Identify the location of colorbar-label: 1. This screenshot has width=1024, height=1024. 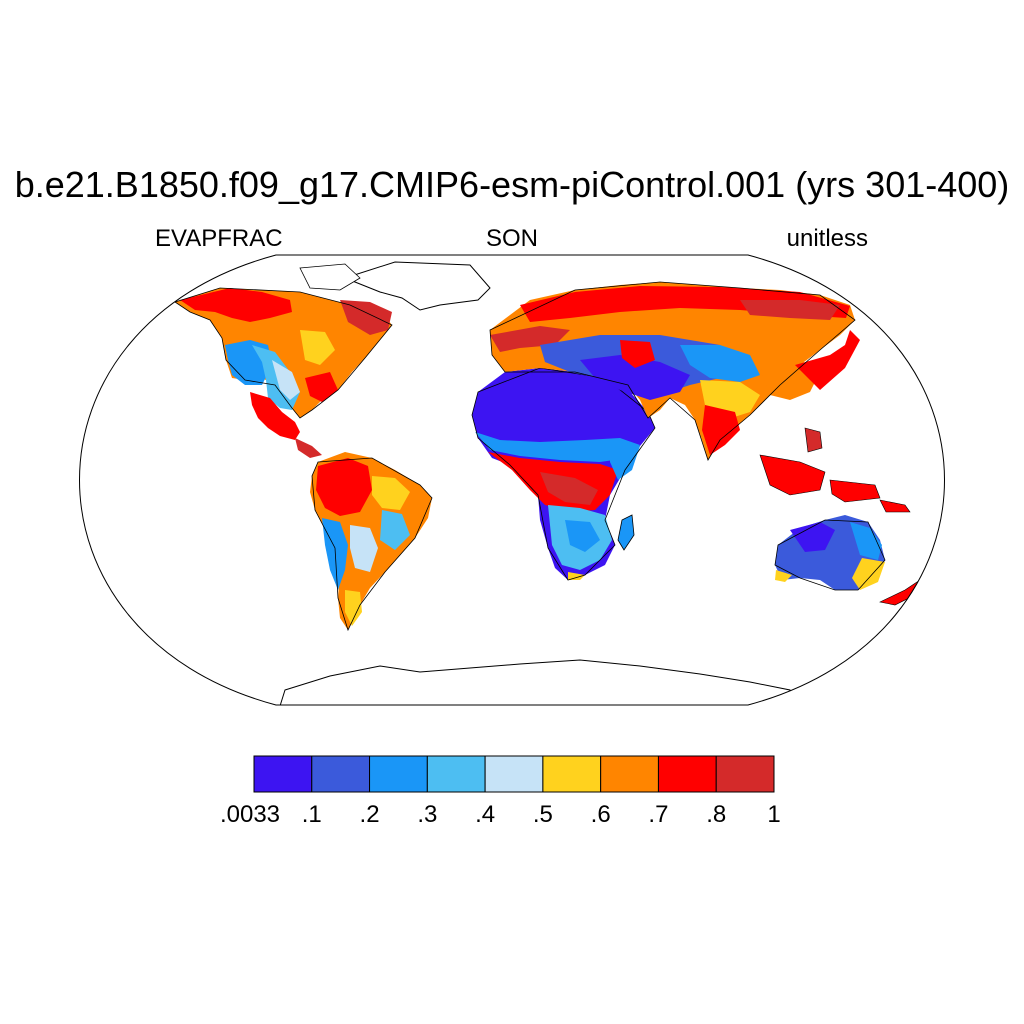
(774, 814).